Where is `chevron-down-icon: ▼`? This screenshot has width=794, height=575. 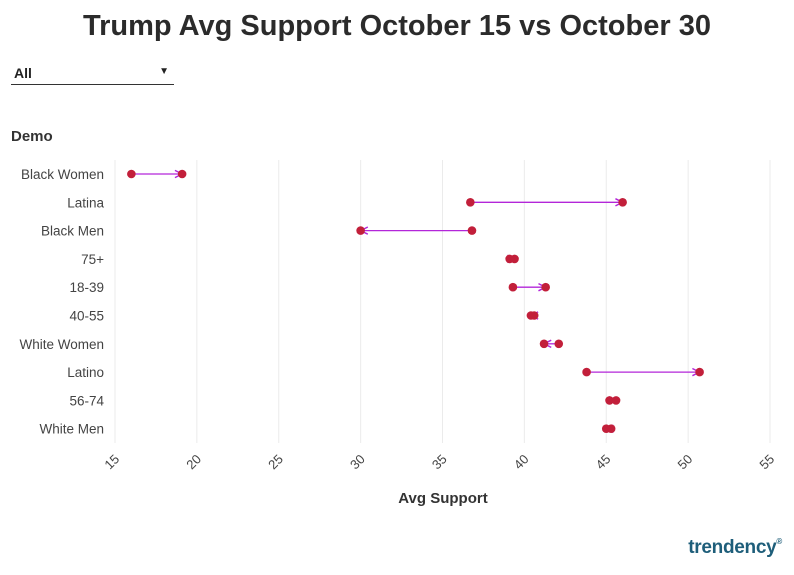 chevron-down-icon: ▼ is located at coordinates (164, 71).